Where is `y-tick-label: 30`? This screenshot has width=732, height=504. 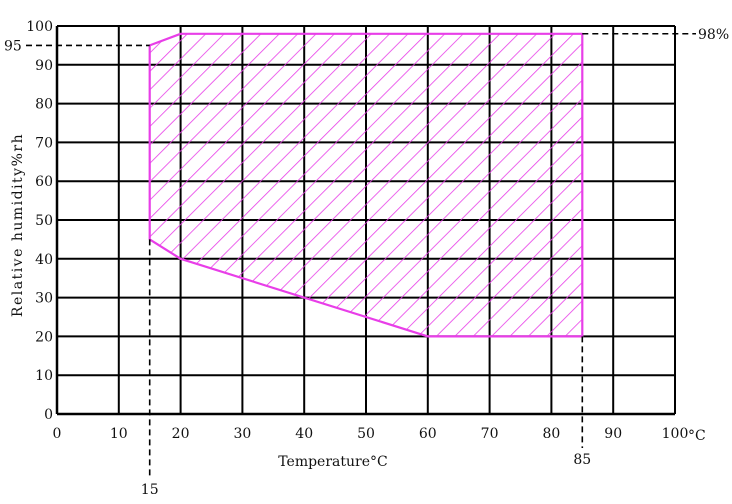 y-tick-label: 30 is located at coordinates (44, 299).